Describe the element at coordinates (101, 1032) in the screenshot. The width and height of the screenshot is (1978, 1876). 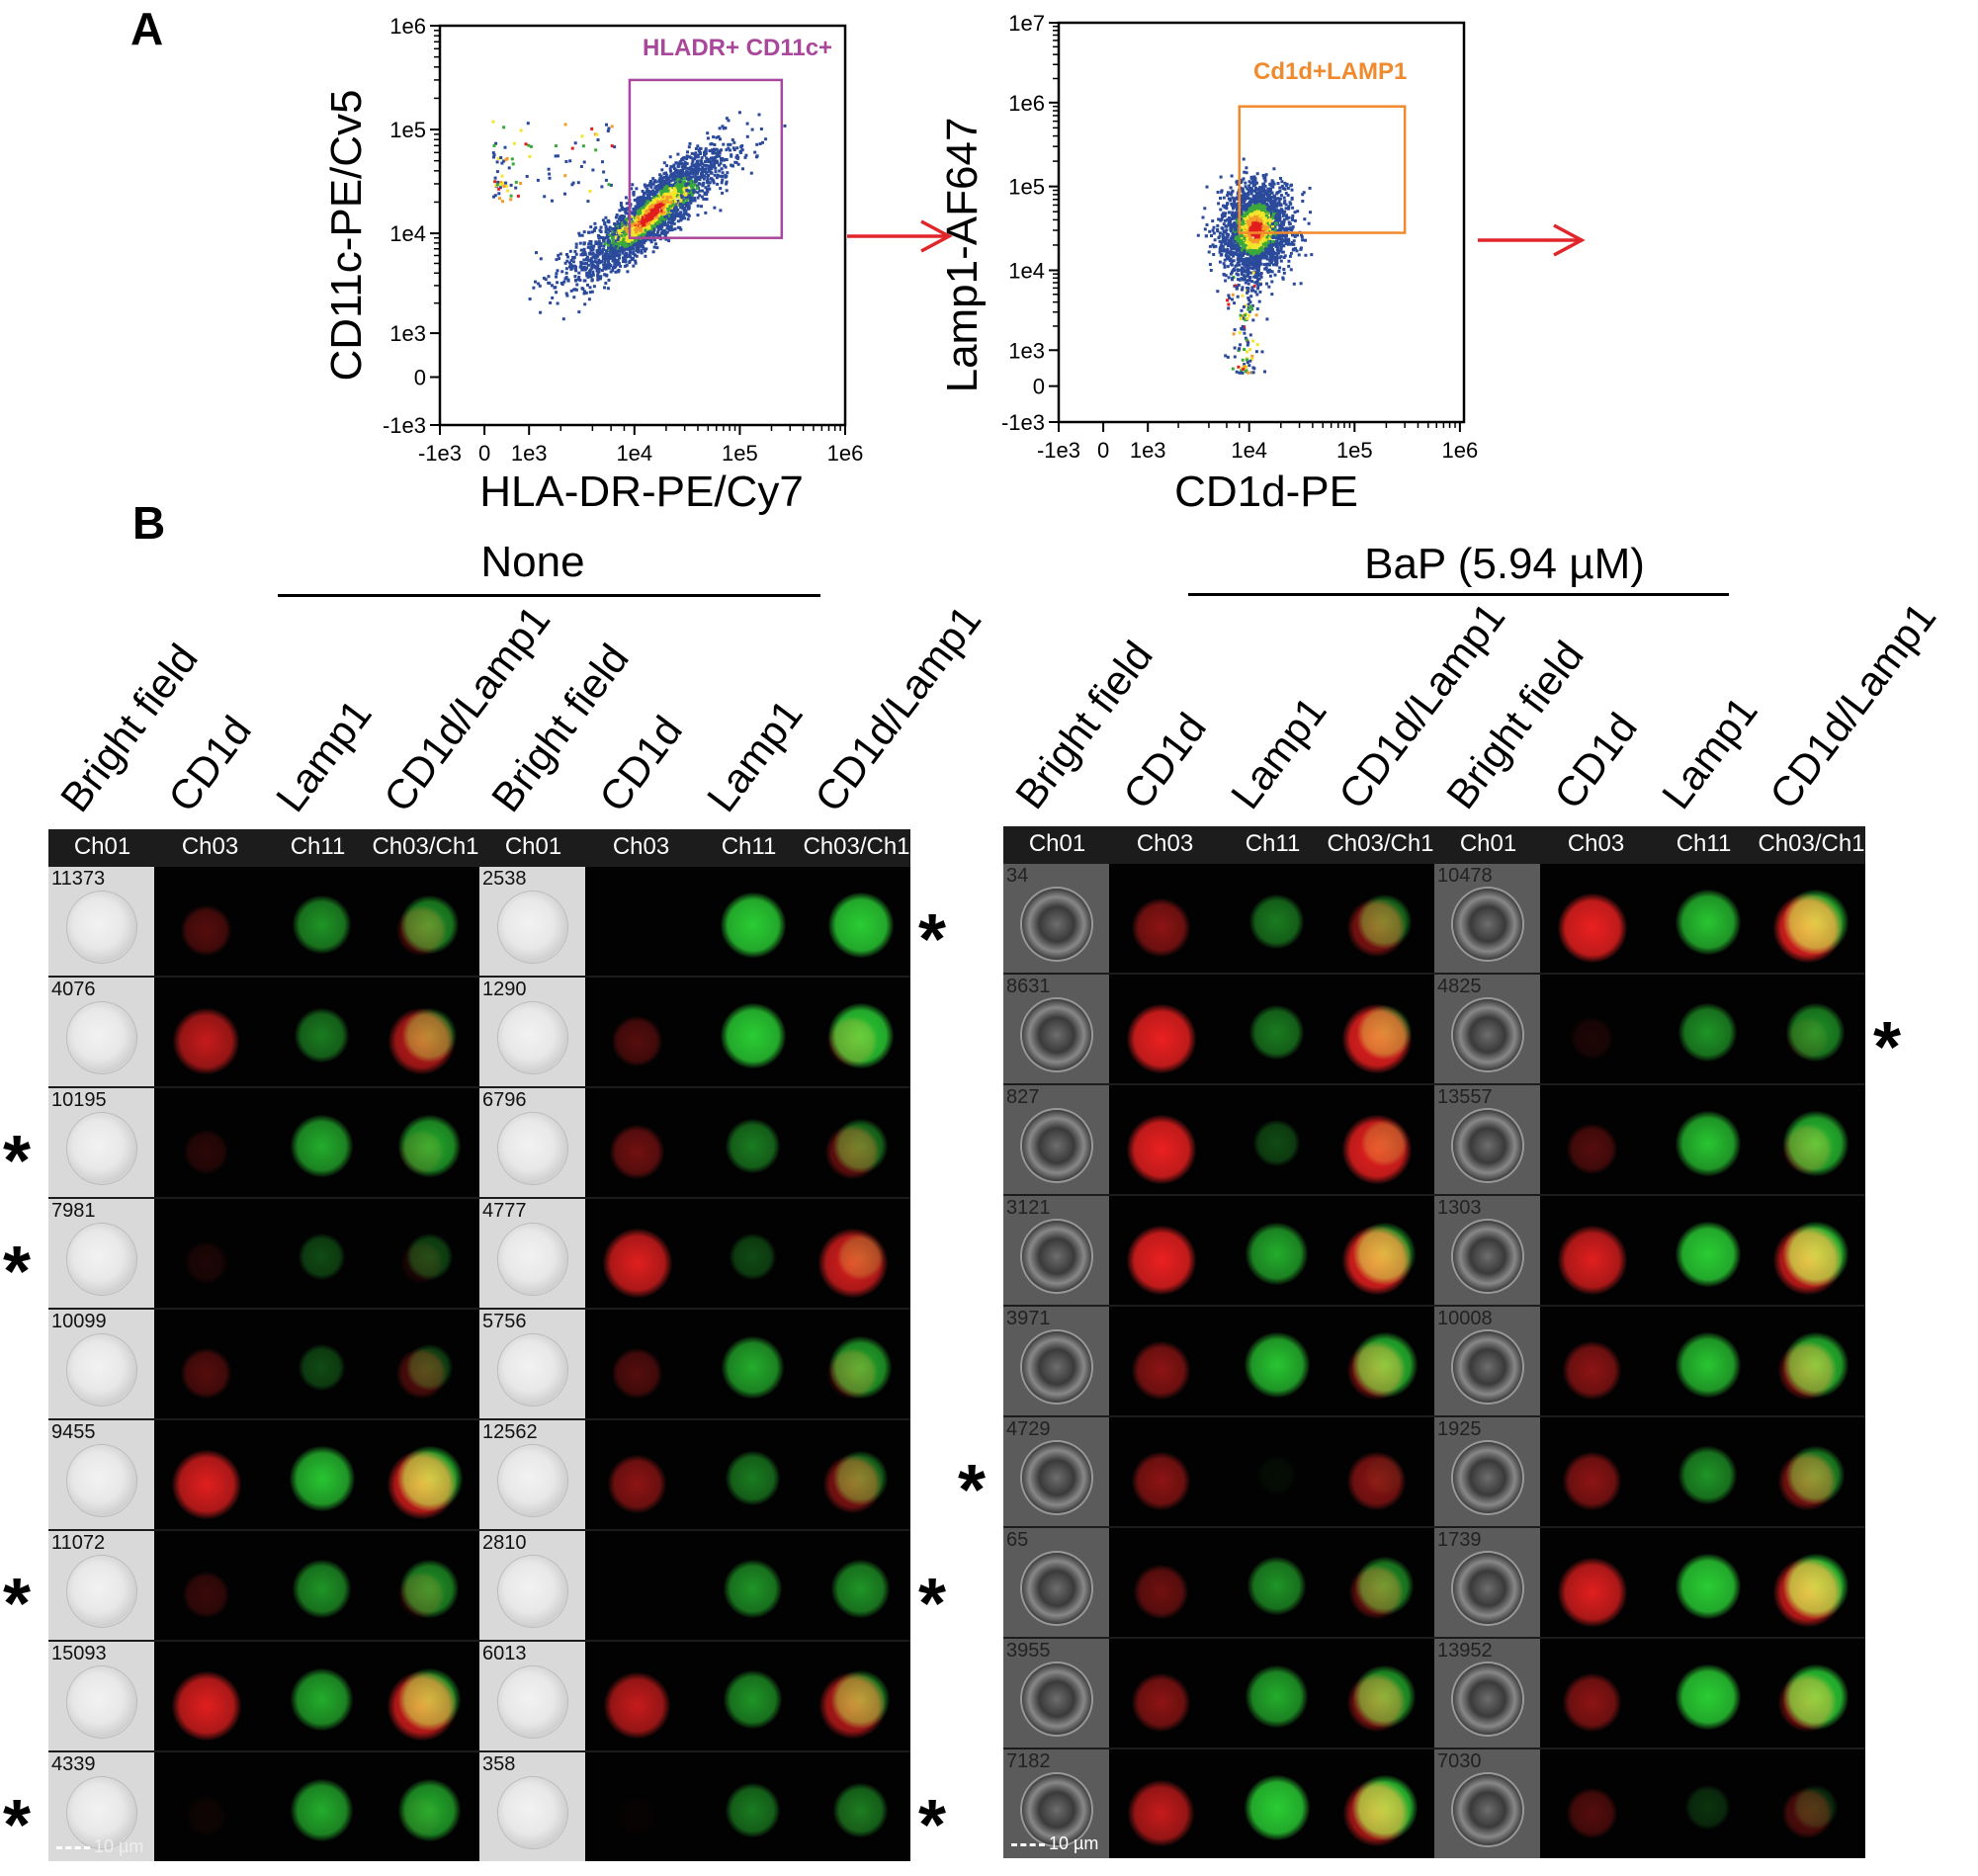
I see `brightfield-image: 4076` at that location.